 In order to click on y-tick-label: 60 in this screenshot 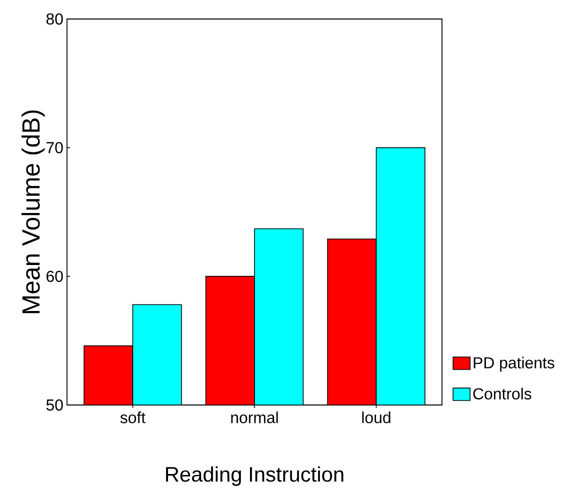, I will do `click(54, 276)`.